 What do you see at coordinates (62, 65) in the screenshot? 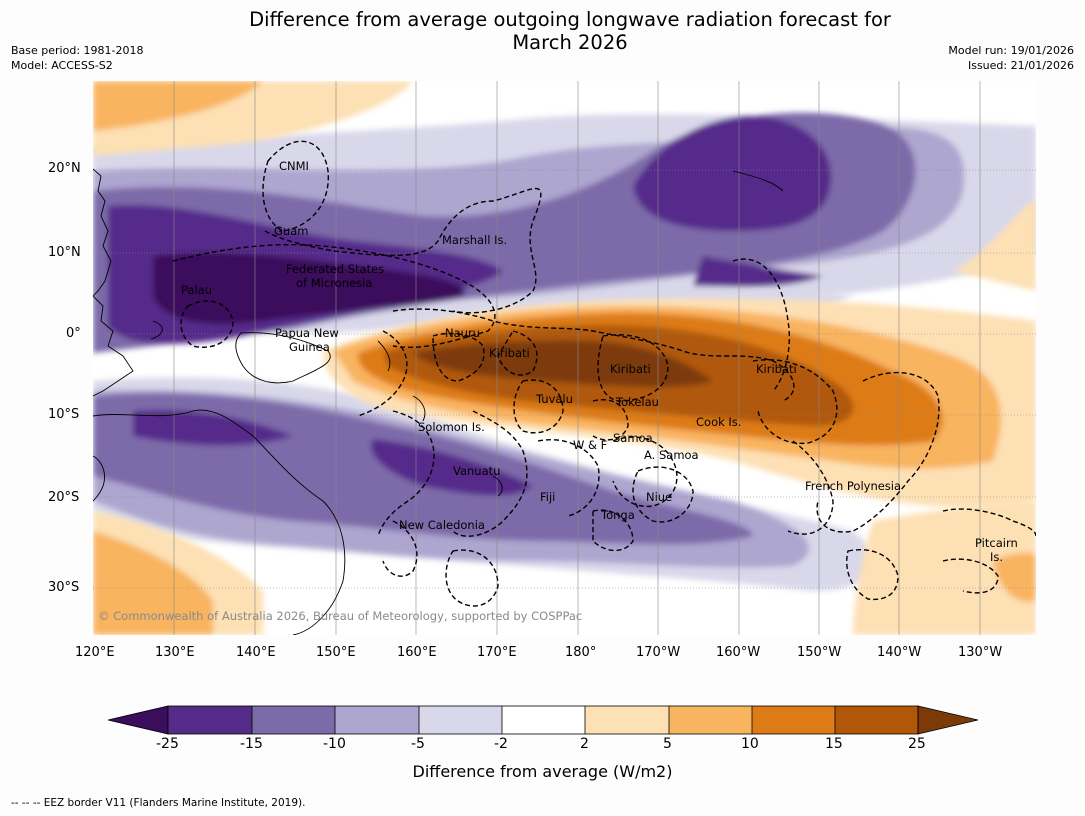
I see `model-name: Model: ACCESS-S2` at bounding box center [62, 65].